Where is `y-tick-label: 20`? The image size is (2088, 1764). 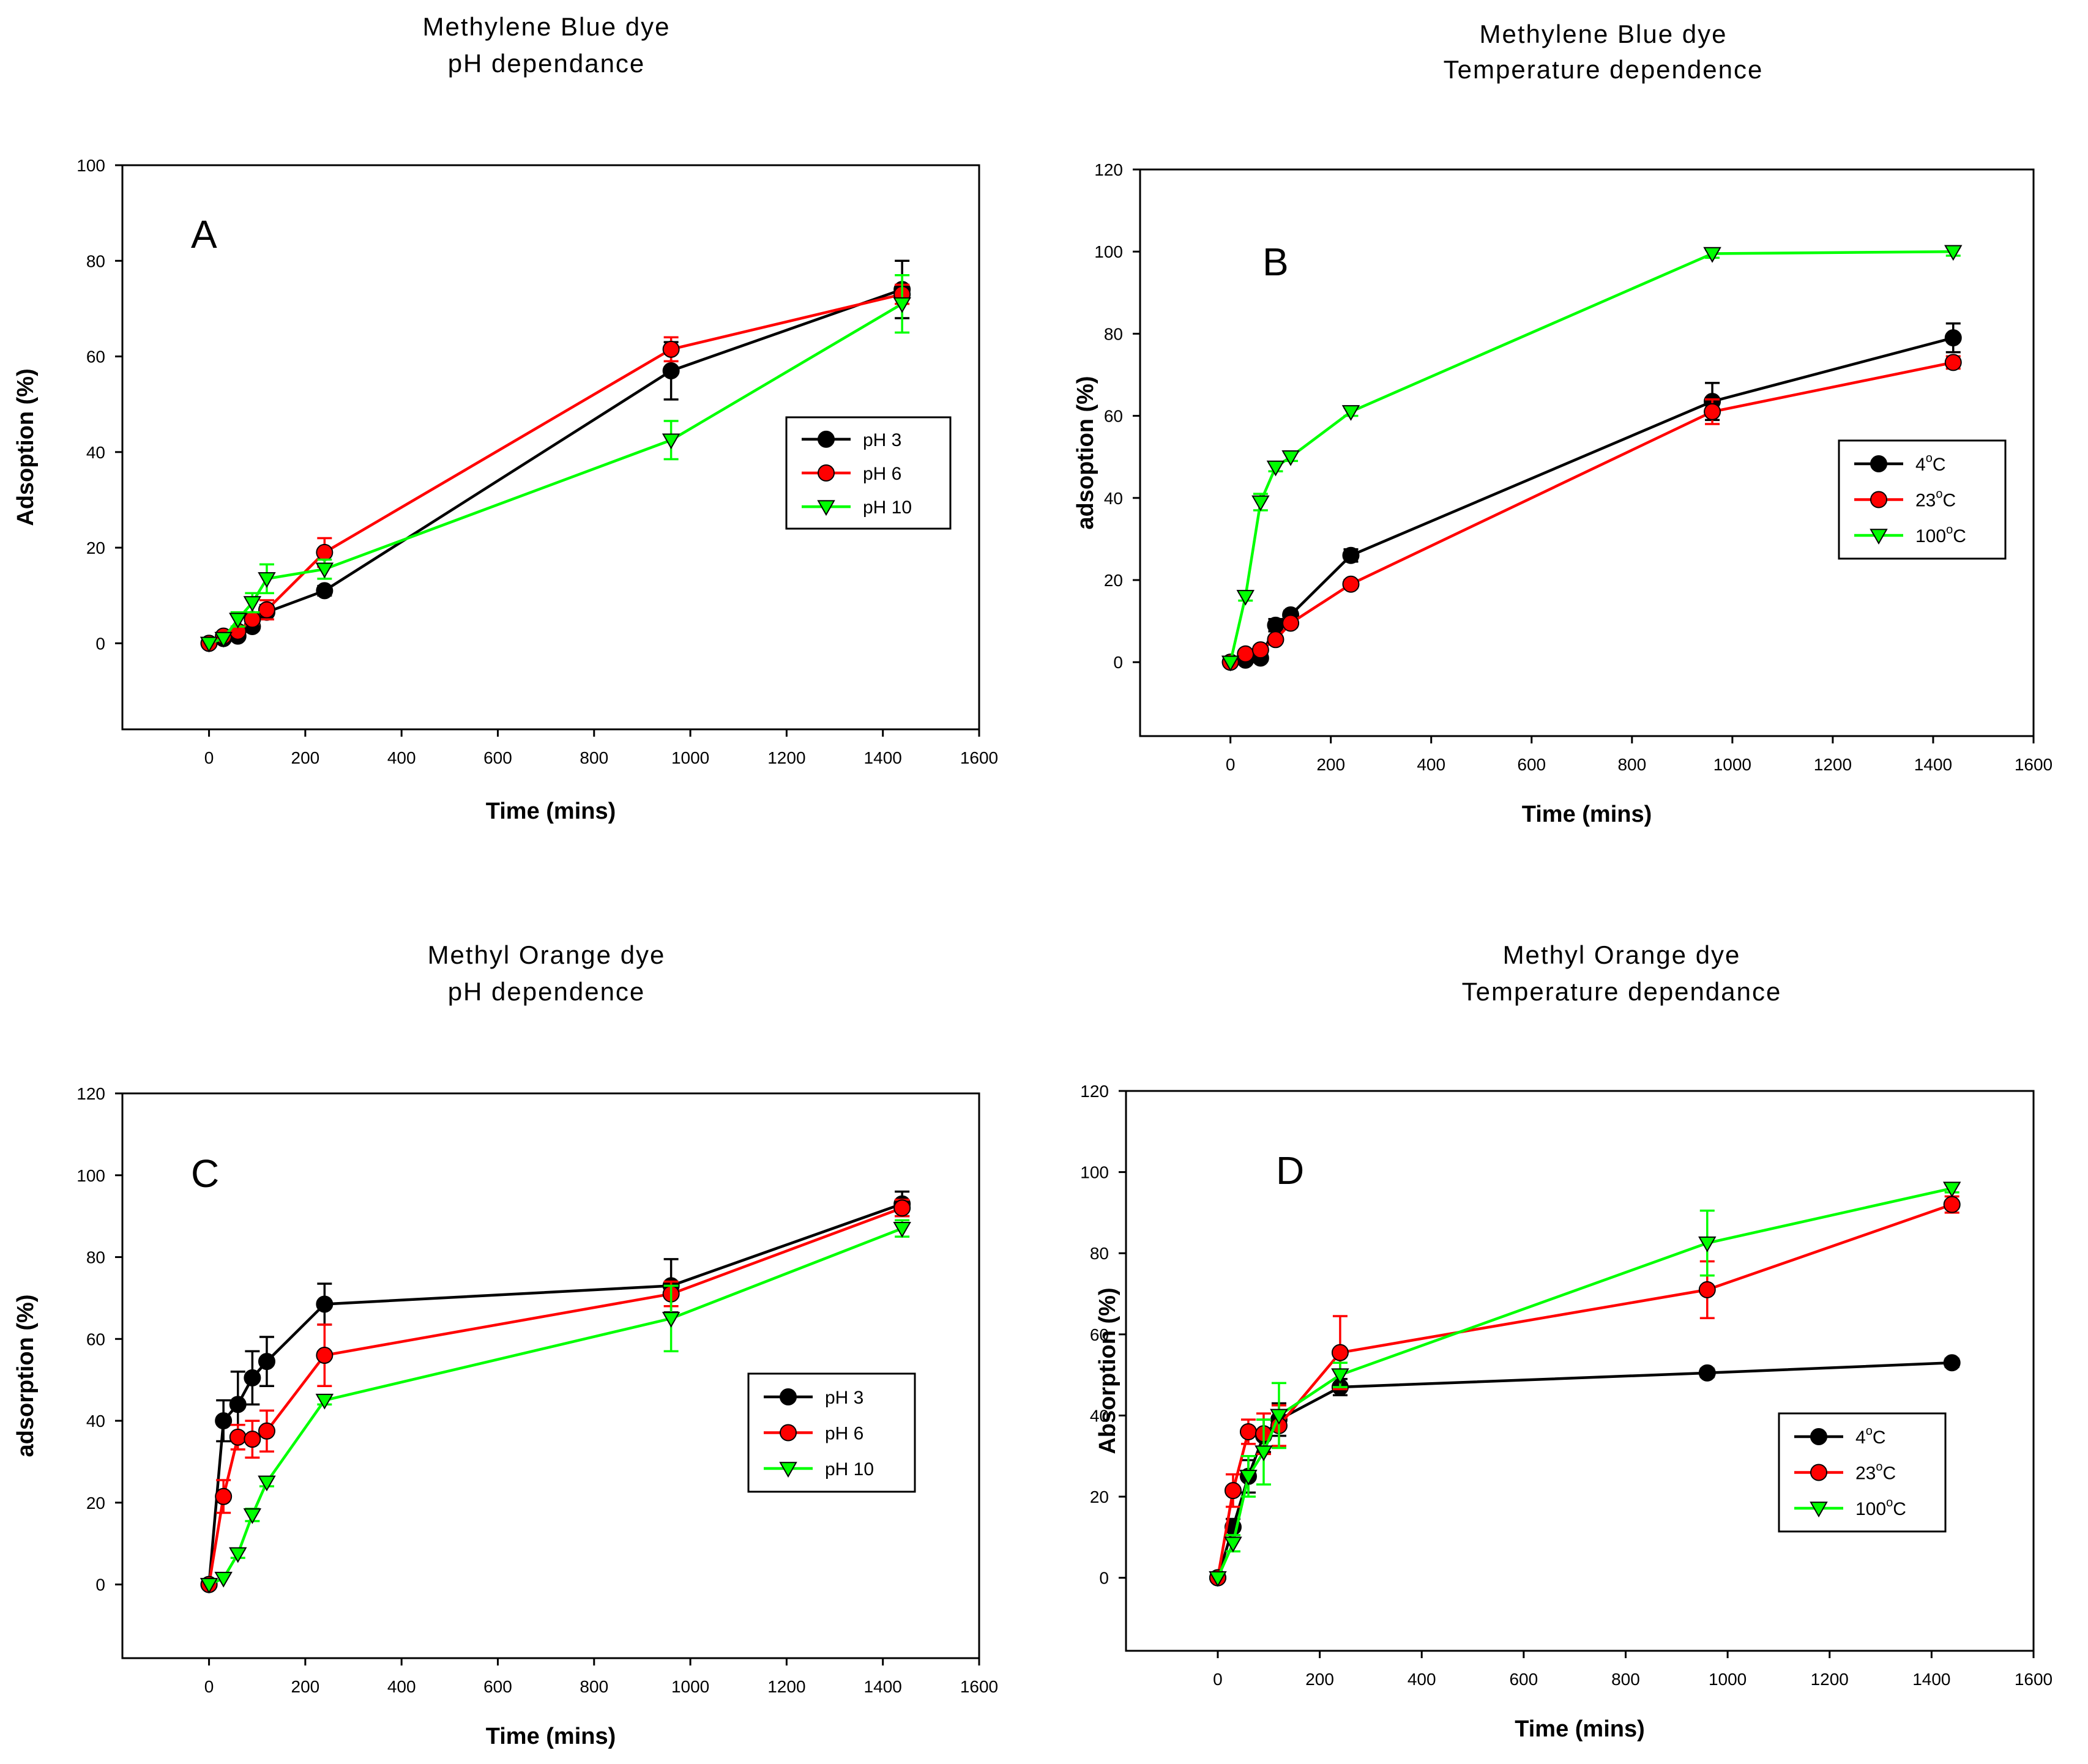
y-tick-label: 20 is located at coordinates (1099, 1497).